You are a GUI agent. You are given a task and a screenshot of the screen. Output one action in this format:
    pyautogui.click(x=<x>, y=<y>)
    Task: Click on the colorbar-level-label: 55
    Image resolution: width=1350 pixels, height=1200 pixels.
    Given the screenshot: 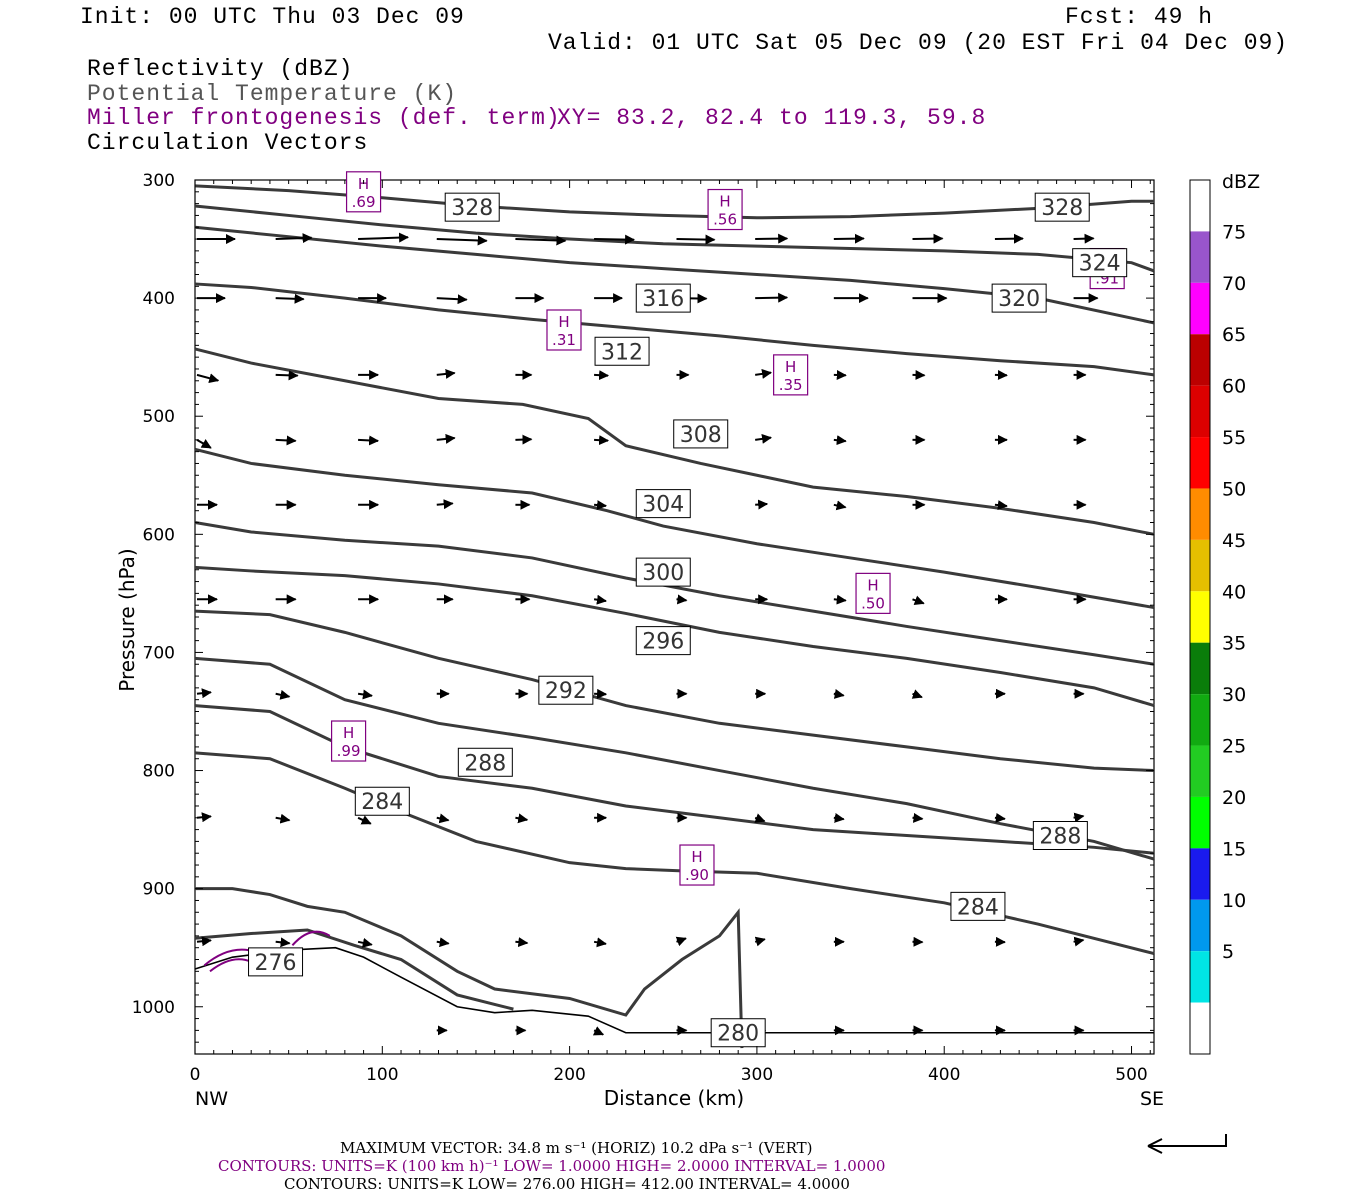 What is the action you would take?
    pyautogui.click(x=1234, y=438)
    